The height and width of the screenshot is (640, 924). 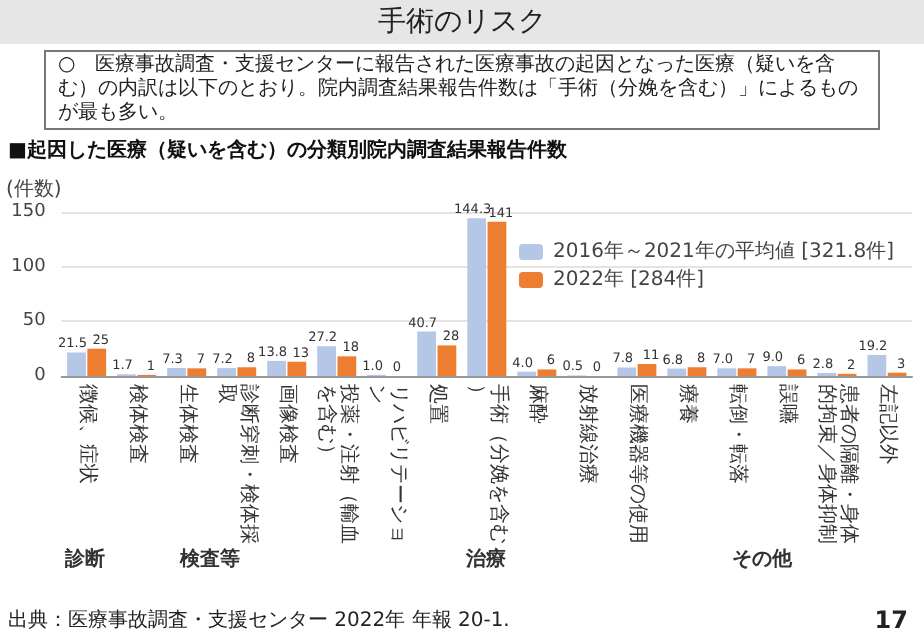 What do you see at coordinates (386, 464) in the screenshot?
I see `x-tick-label: リハビリテーション` at bounding box center [386, 464].